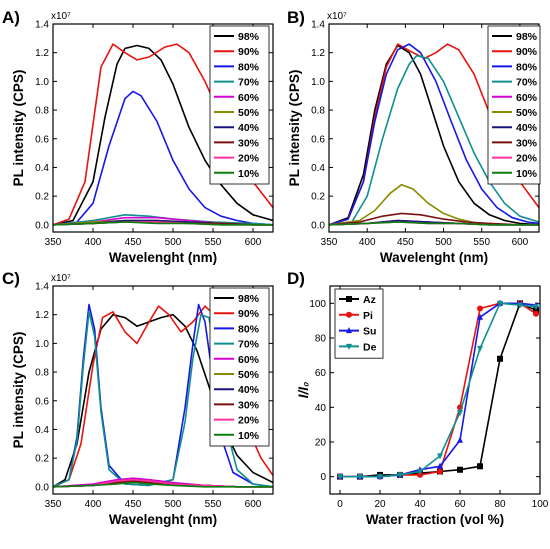 The height and width of the screenshot is (549, 550). I want to click on plot-frame, so click(435, 390).